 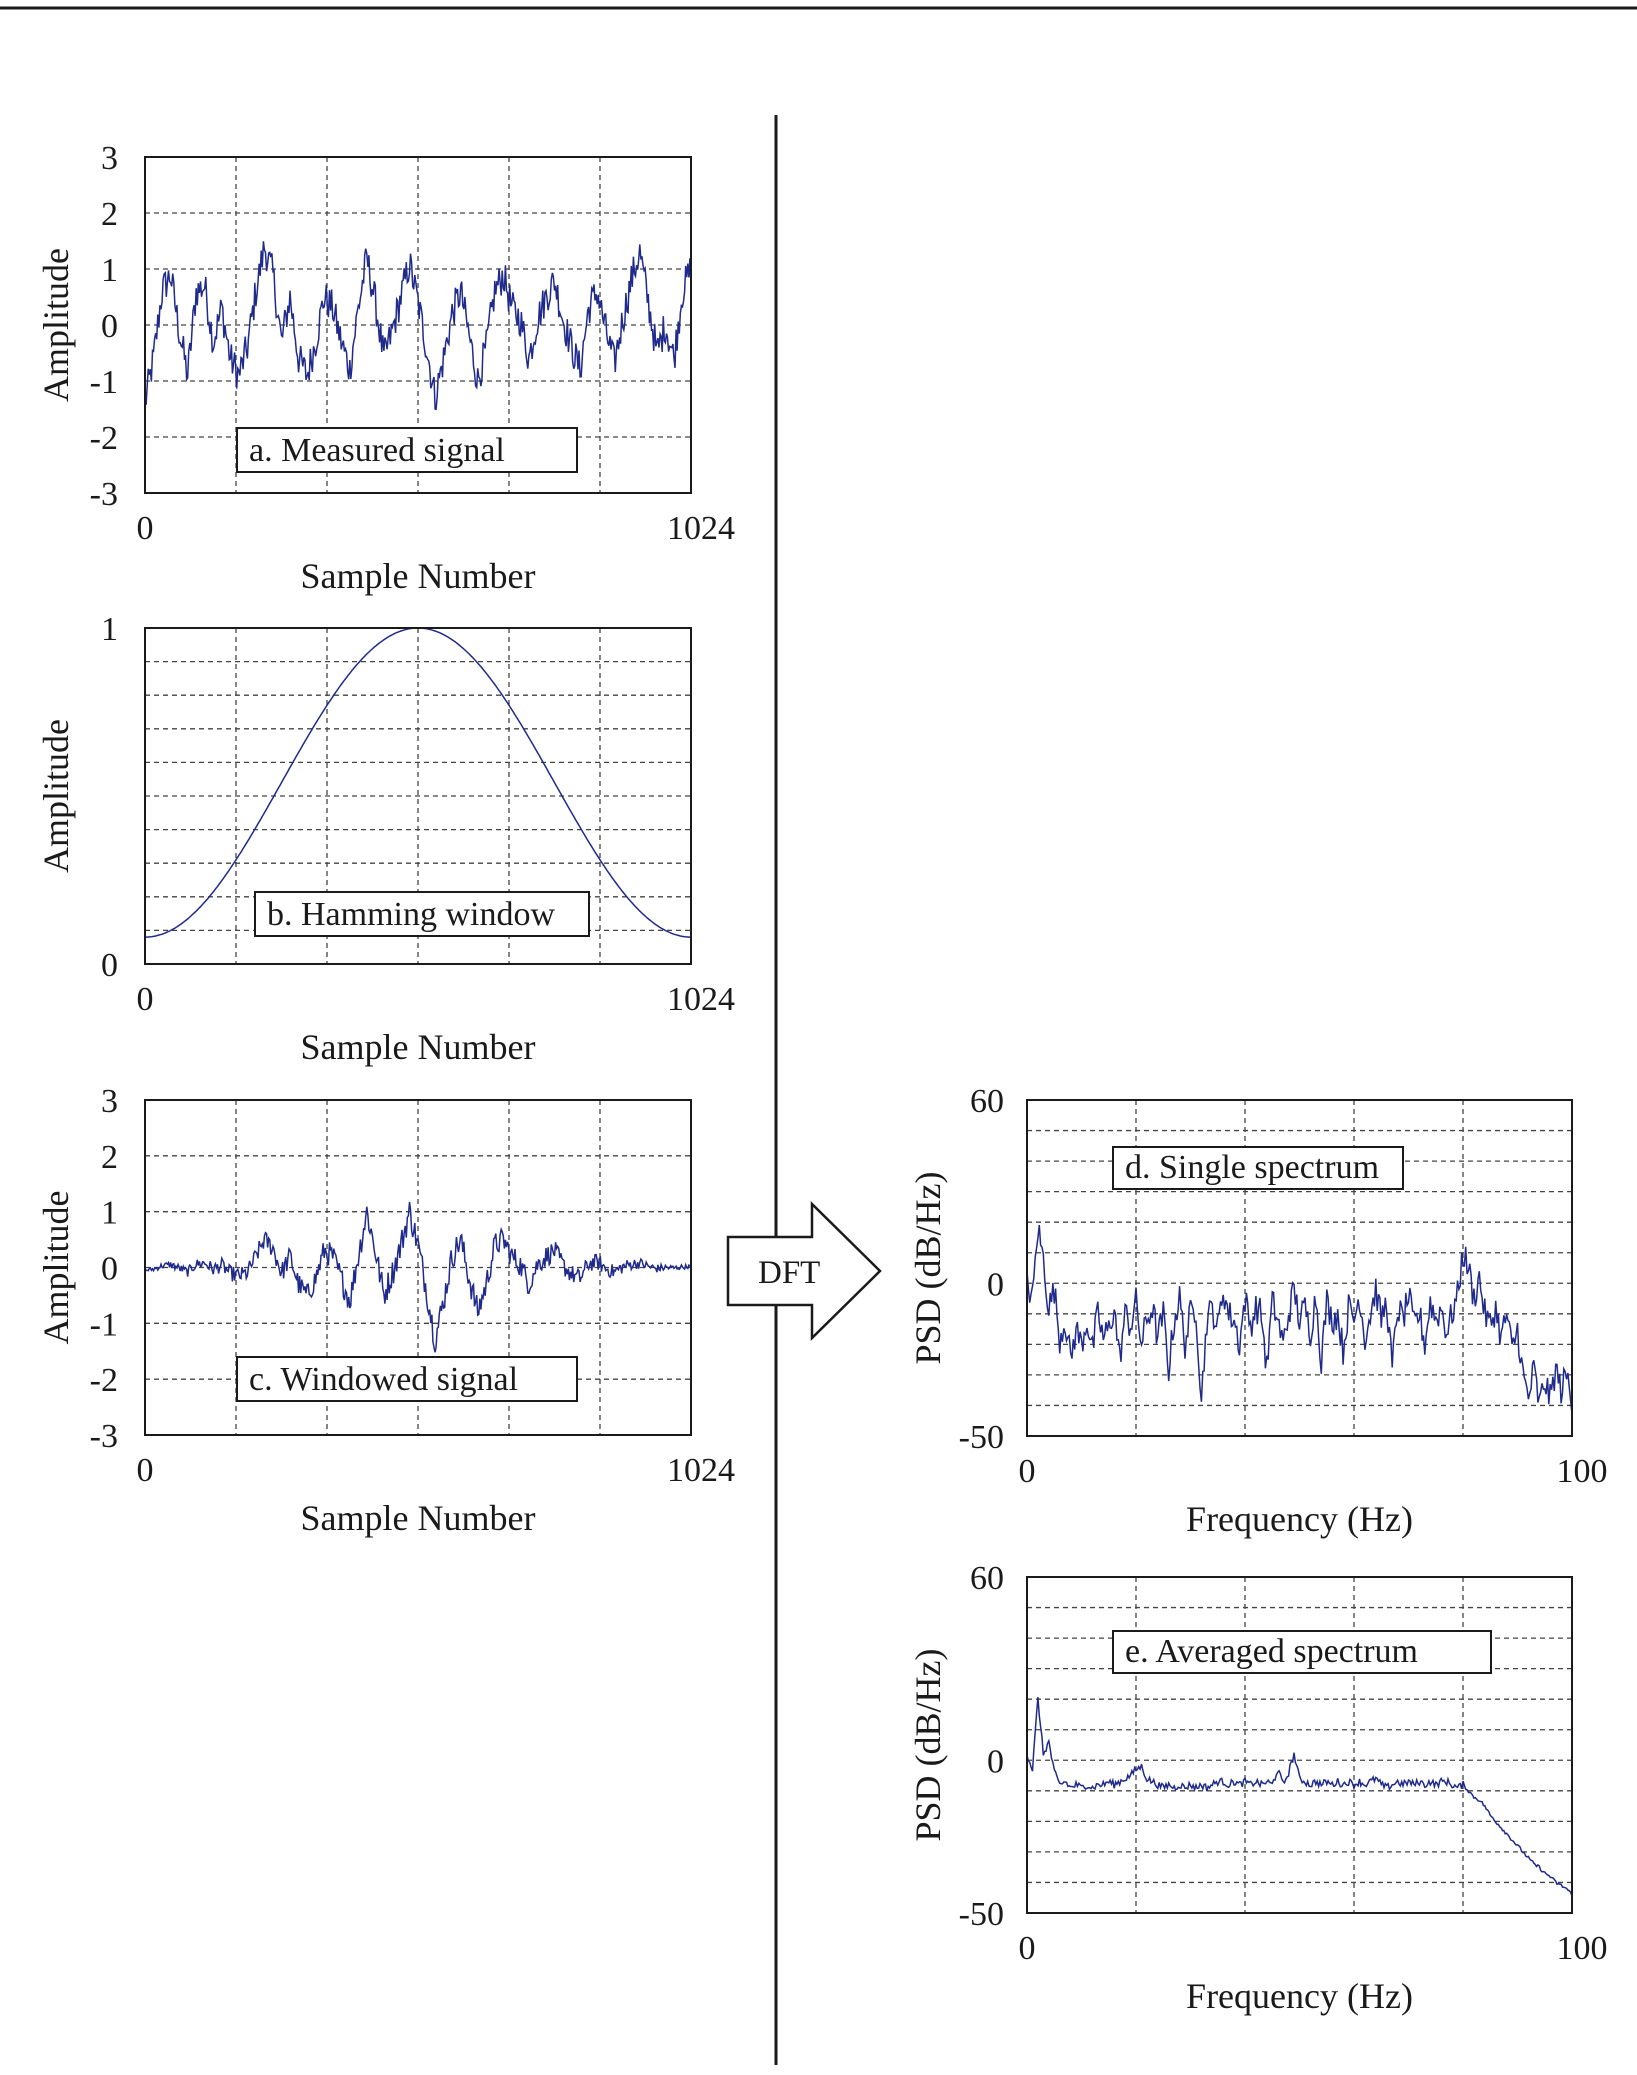 I want to click on panel-label: d. Single spectrum, so click(x=1252, y=1167).